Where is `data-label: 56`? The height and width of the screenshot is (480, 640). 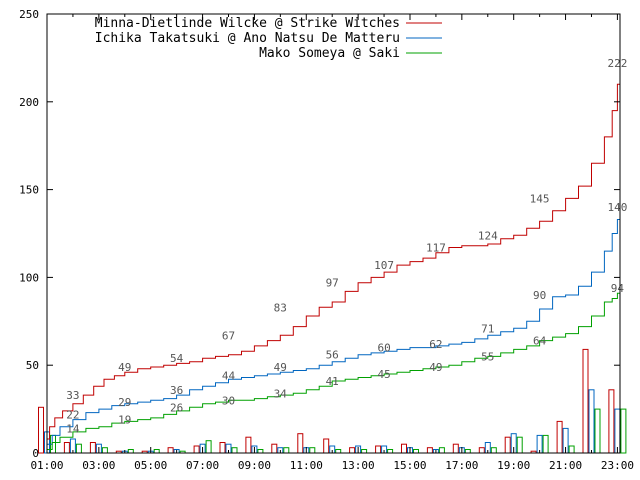
data-label: 56 is located at coordinates (332, 355).